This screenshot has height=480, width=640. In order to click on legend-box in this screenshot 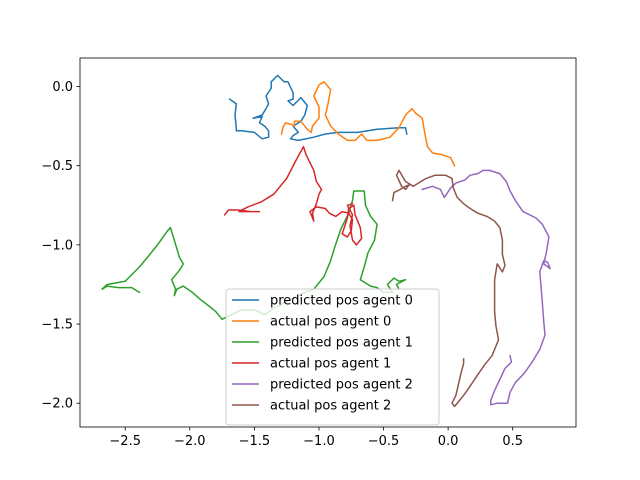, I will do `click(332, 357)`.